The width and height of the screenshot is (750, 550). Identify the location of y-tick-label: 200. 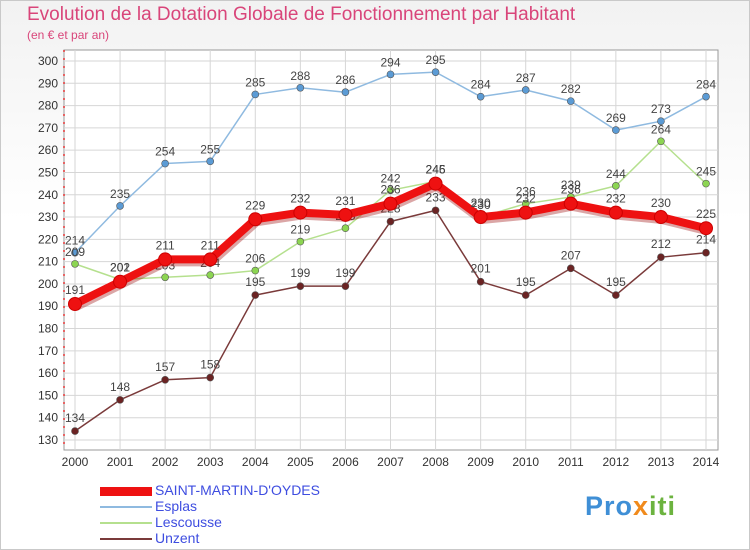
(48, 284).